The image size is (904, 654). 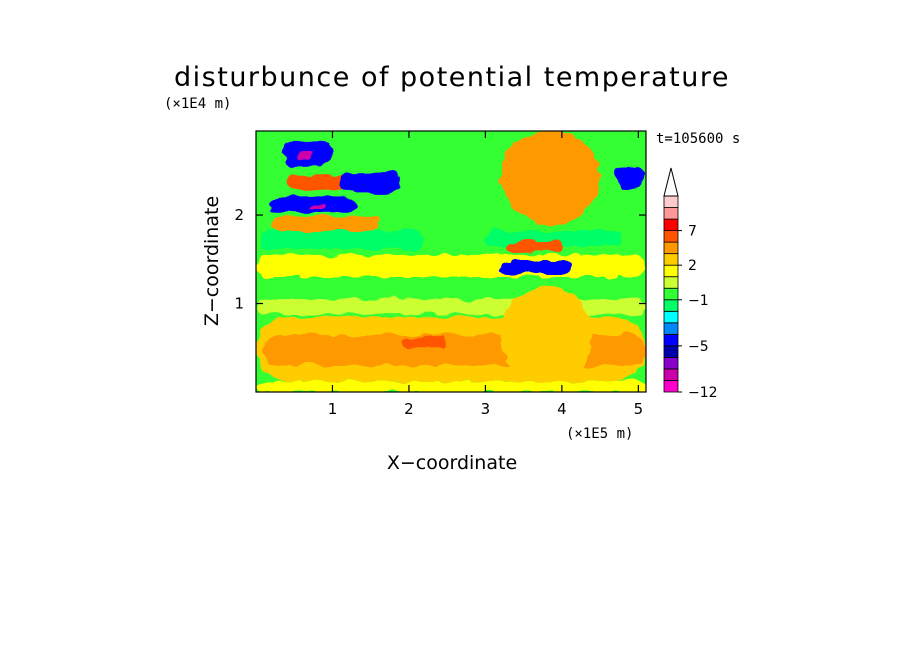 What do you see at coordinates (698, 347) in the screenshot?
I see `colorbar-tick-label: −5` at bounding box center [698, 347].